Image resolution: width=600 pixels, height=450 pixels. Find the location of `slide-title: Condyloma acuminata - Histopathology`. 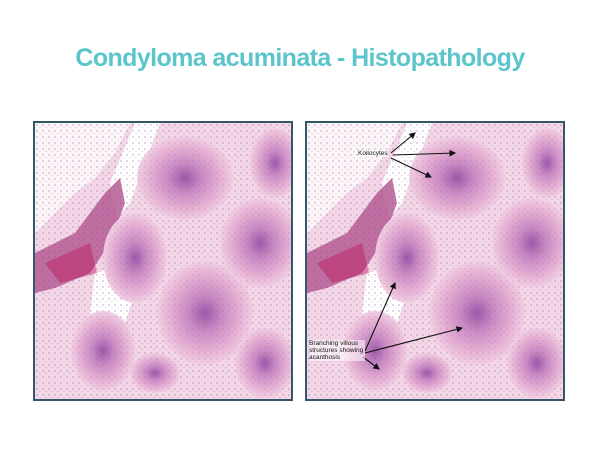

slide-title: Condyloma acuminata - Histopathology is located at coordinates (300, 58).